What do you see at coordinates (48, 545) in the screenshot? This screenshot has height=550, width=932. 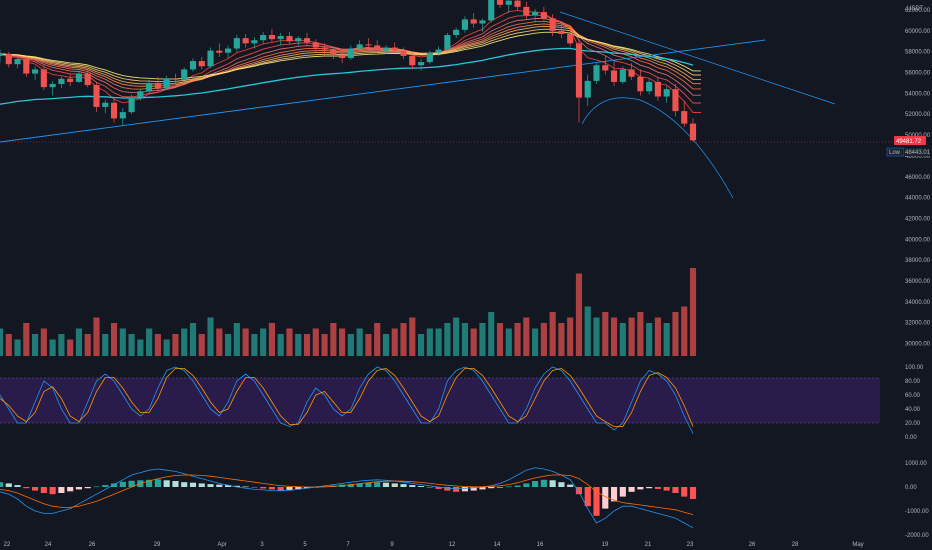 I see `time-tick-label: 24` at bounding box center [48, 545].